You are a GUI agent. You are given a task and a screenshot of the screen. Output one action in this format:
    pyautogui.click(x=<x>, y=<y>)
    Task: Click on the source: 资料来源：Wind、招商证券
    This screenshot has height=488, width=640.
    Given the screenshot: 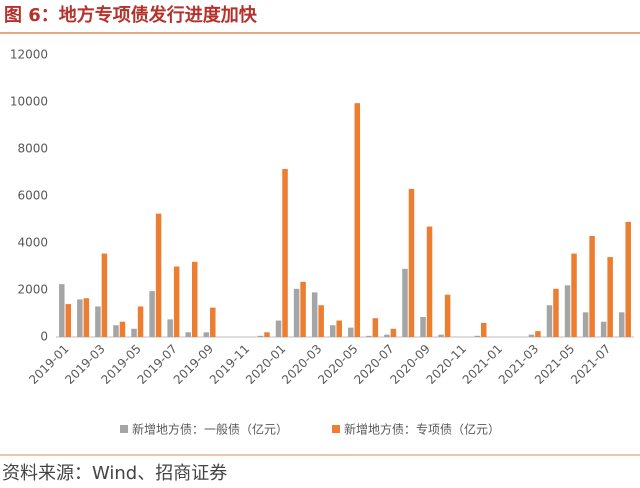 What is the action you would take?
    pyautogui.click(x=114, y=473)
    